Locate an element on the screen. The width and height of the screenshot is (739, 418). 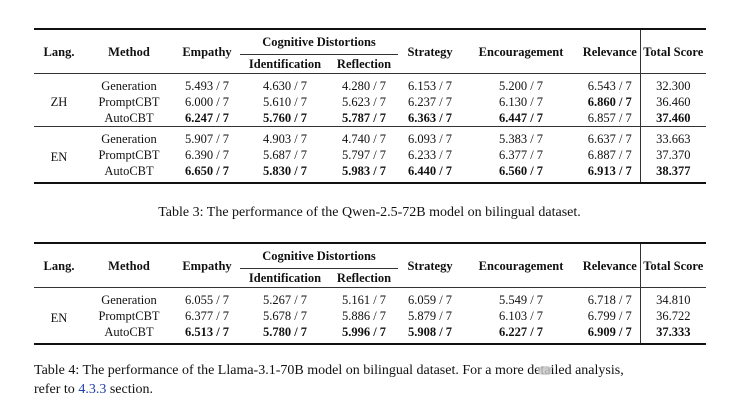
watermark-icon is located at coordinates (545, 370).